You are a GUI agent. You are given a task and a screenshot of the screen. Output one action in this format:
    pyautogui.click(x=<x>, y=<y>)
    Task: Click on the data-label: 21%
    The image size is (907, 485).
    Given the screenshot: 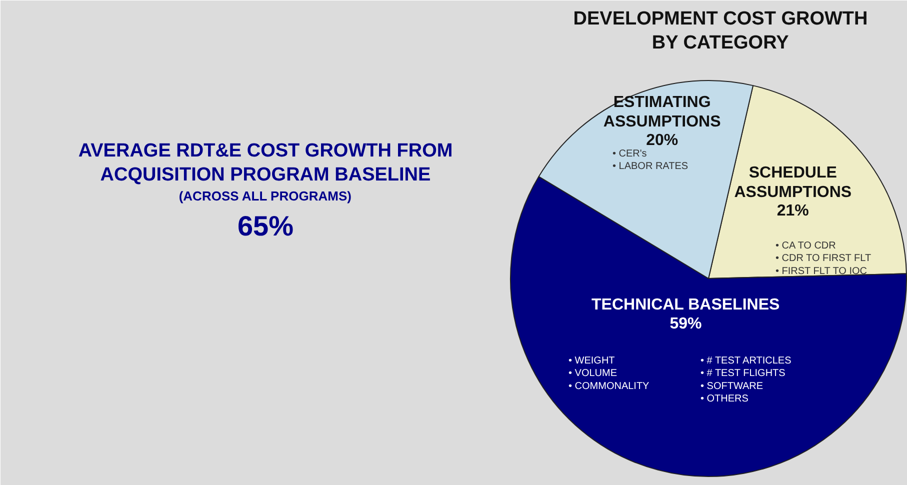 What is the action you would take?
    pyautogui.click(x=792, y=211)
    